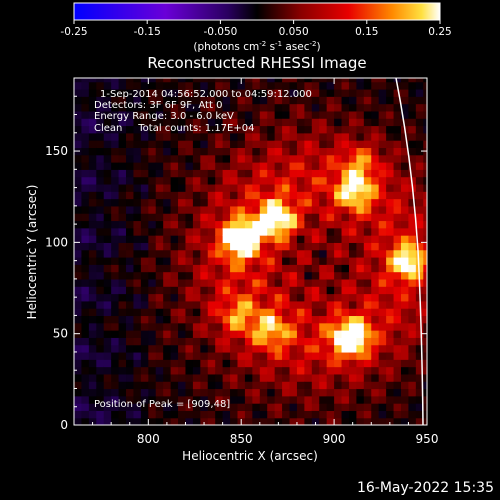  Describe the element at coordinates (439, 32) in the screenshot. I see `colorbar-tick-label: 0.25` at that location.